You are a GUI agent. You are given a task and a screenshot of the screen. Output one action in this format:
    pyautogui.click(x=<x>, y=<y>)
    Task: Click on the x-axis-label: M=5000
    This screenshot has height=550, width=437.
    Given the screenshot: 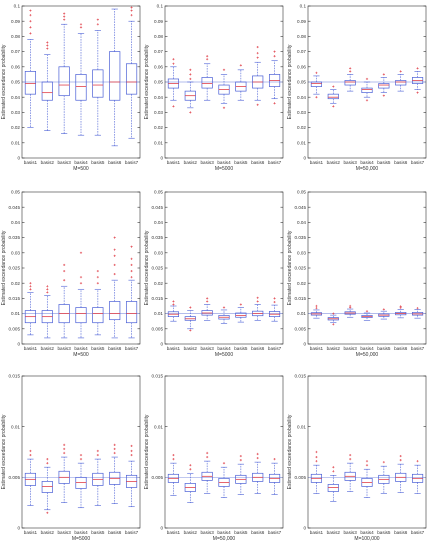 What is the action you would take?
    pyautogui.click(x=224, y=355)
    